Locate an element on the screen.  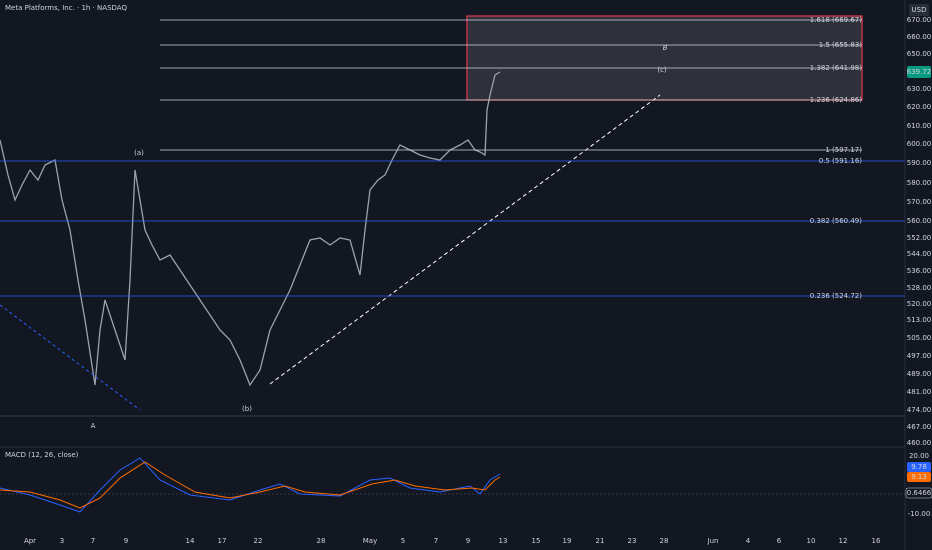
fib-label: 0.236 (524.72) is located at coordinates (836, 296).